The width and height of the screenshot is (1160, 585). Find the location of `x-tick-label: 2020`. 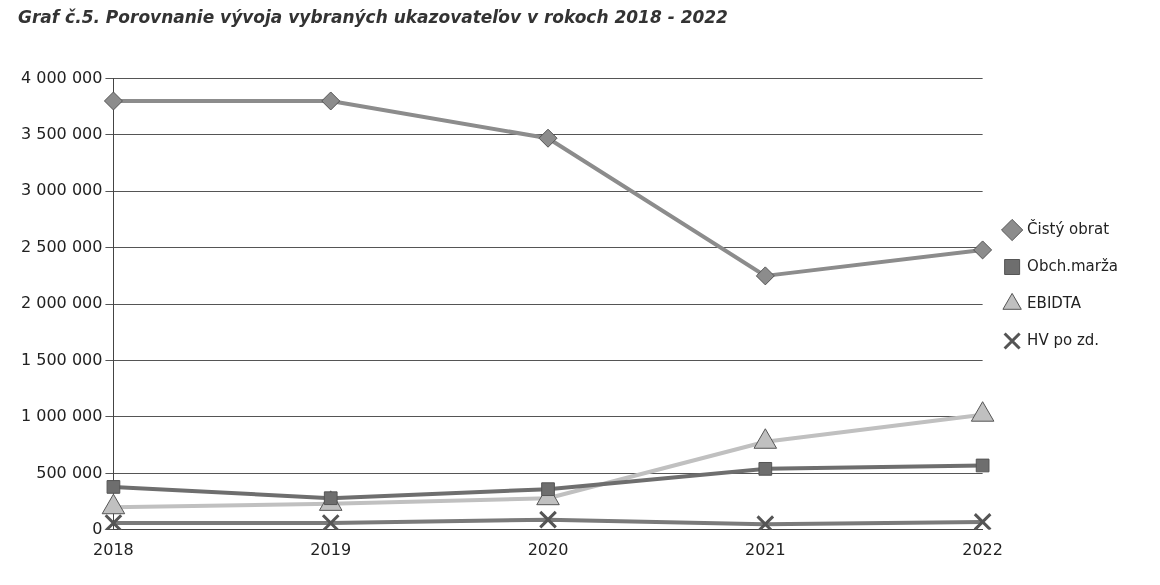

x-tick-label: 2020 is located at coordinates (548, 549).